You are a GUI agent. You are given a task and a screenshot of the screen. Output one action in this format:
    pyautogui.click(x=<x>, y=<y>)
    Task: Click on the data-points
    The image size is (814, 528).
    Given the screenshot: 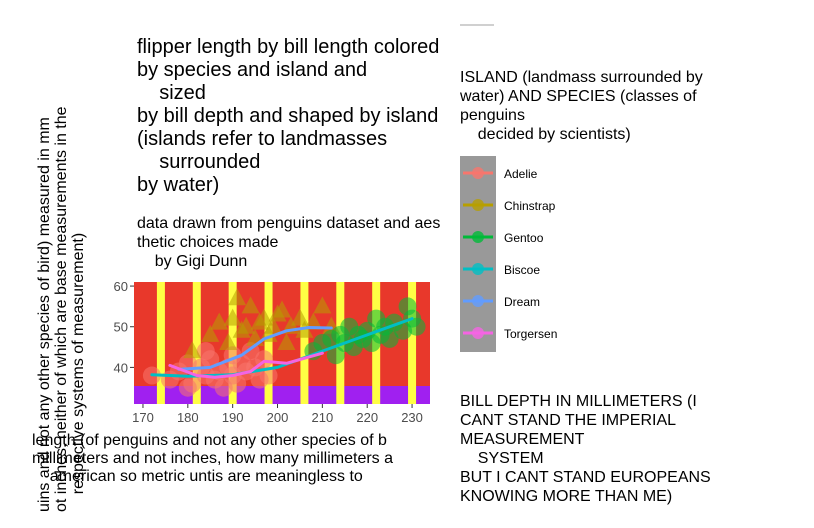 What is the action you would take?
    pyautogui.click(x=284, y=342)
    